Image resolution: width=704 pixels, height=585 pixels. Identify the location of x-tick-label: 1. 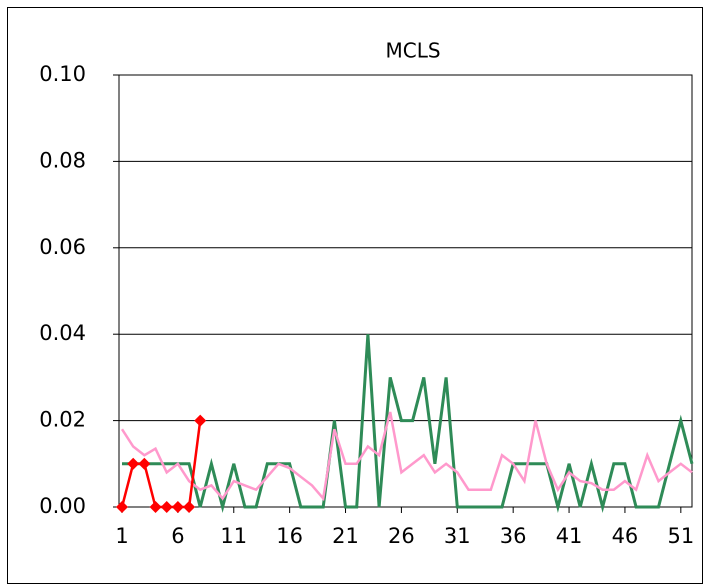
(121, 536).